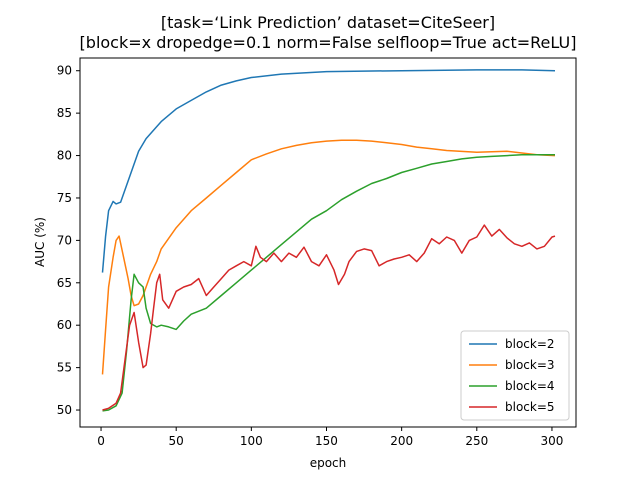 Image resolution: width=640 pixels, height=480 pixels. Describe the element at coordinates (326, 441) in the screenshot. I see `x-tick-label: 150` at that location.